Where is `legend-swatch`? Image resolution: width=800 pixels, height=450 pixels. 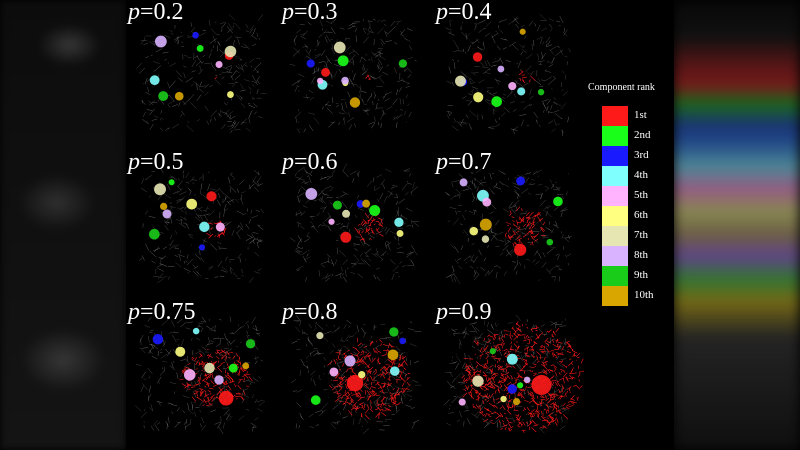 legend-swatch is located at coordinates (615, 176).